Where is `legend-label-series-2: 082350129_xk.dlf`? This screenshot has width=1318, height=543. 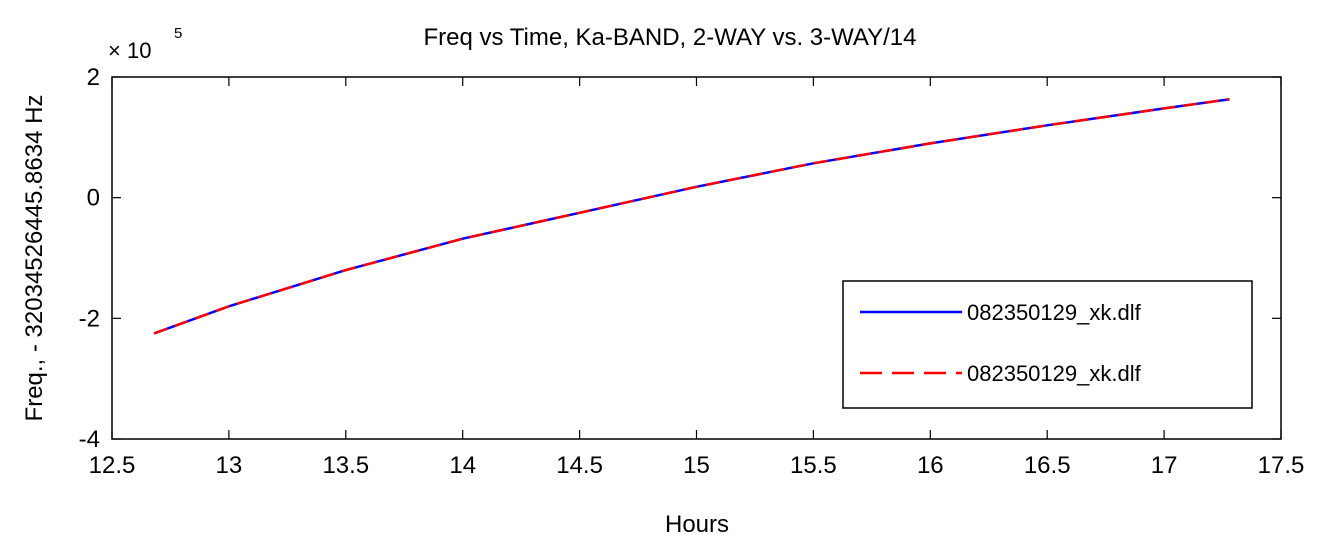 legend-label-series-2: 082350129_xk.dlf is located at coordinates (1054, 373).